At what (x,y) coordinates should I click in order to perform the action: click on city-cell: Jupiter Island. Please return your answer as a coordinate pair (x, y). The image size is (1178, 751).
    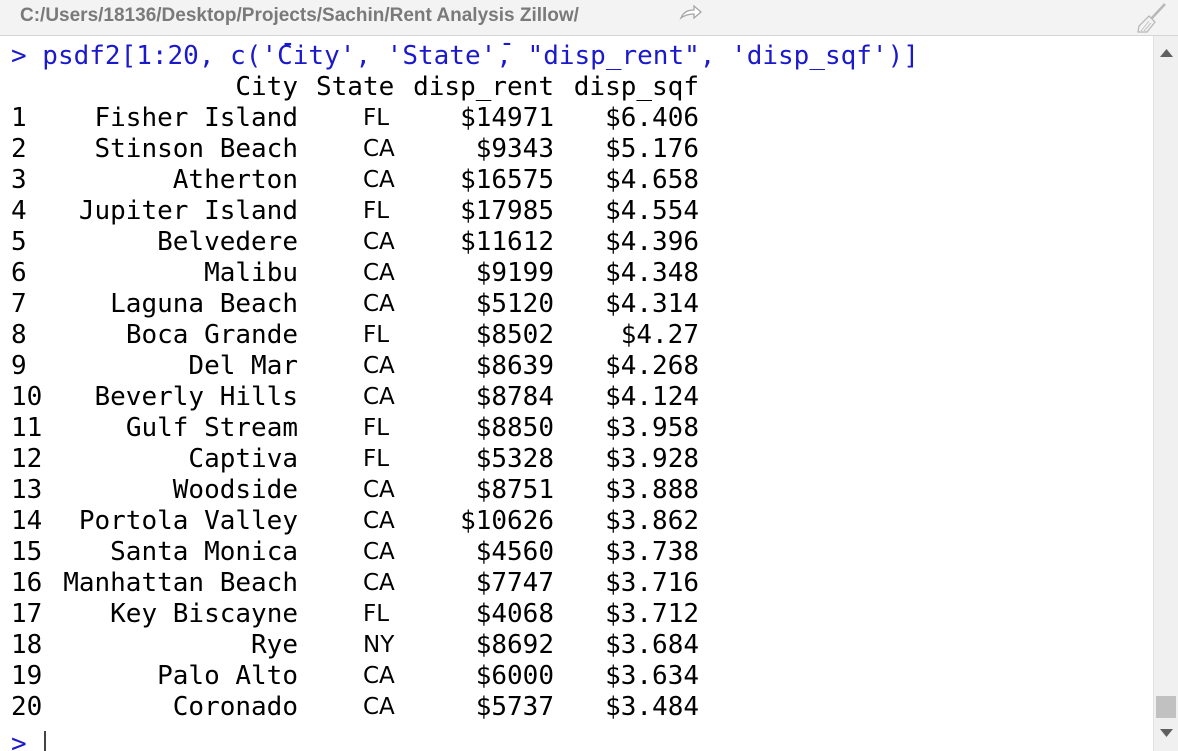
    Looking at the image, I should click on (188, 211).